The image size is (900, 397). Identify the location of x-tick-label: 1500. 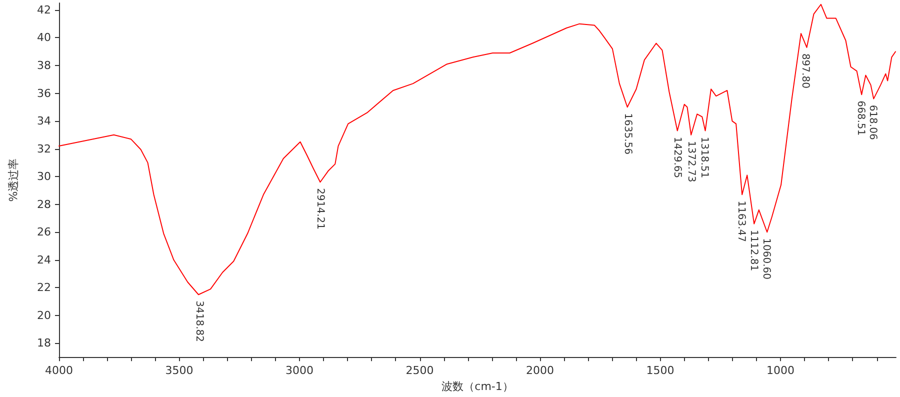
(660, 371).